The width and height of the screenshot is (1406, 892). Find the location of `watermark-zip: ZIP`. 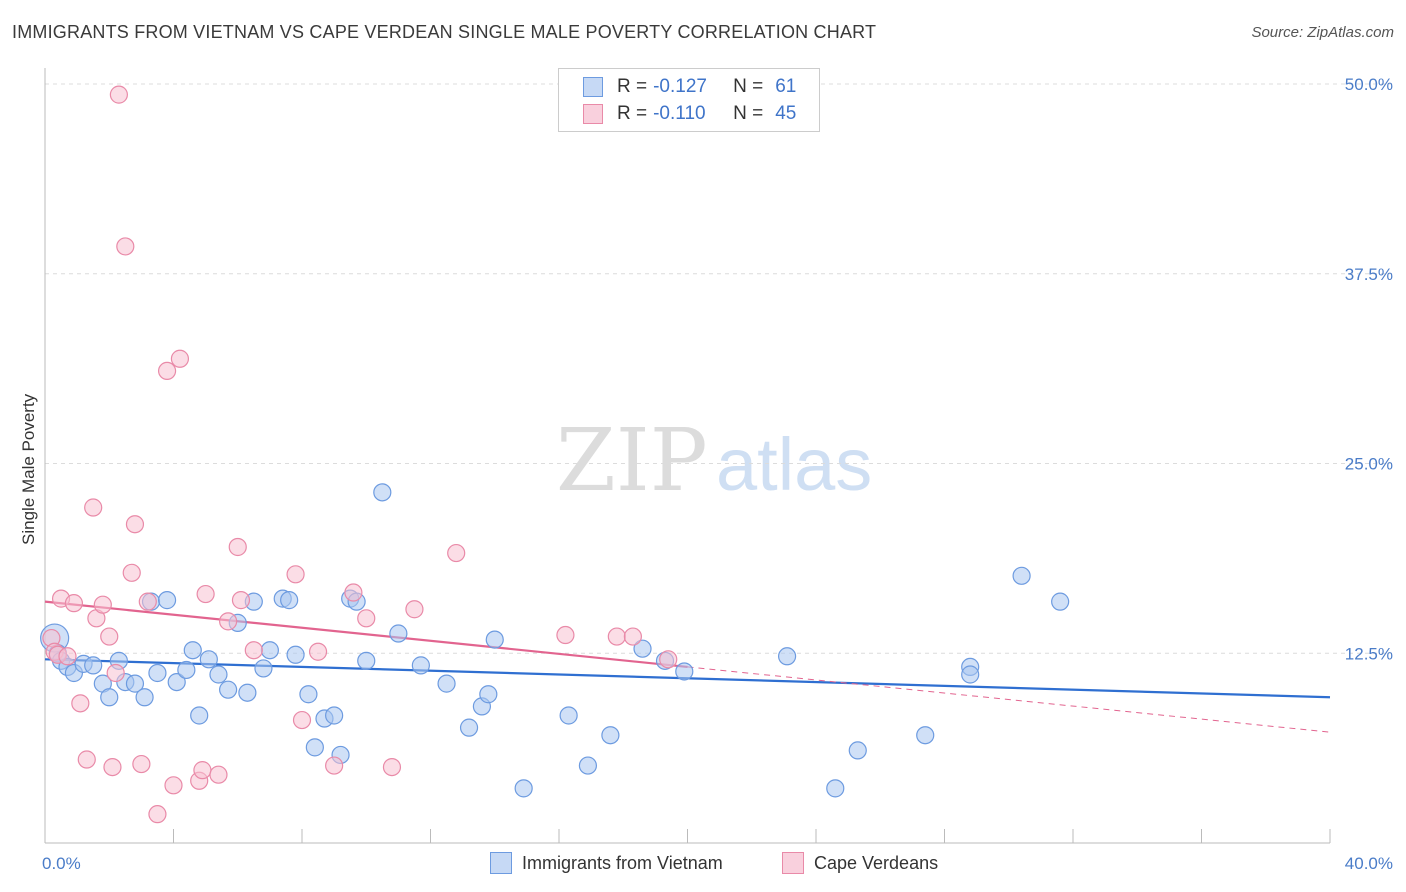

watermark-zip: ZIP is located at coordinates (632, 461).